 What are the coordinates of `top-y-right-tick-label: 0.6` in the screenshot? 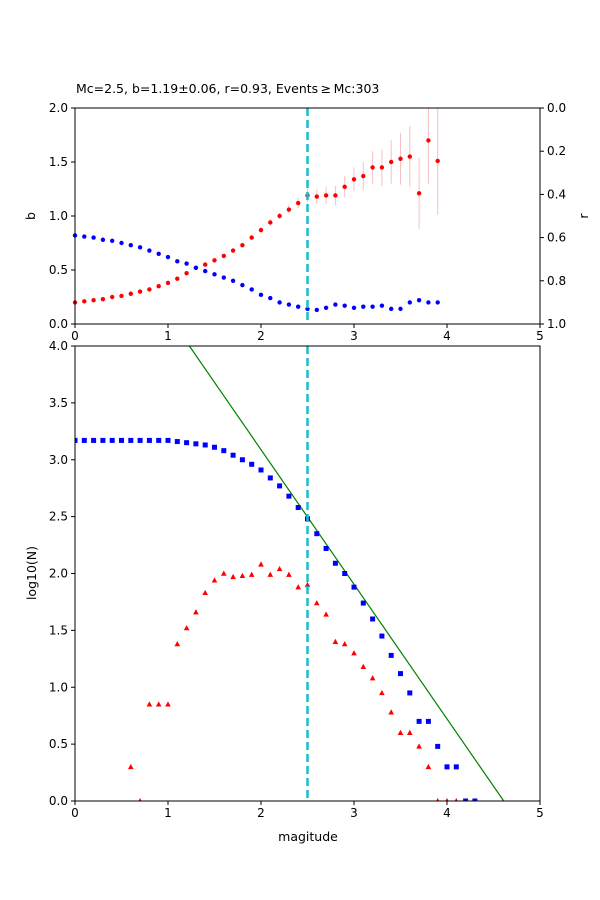 It's located at (556, 238).